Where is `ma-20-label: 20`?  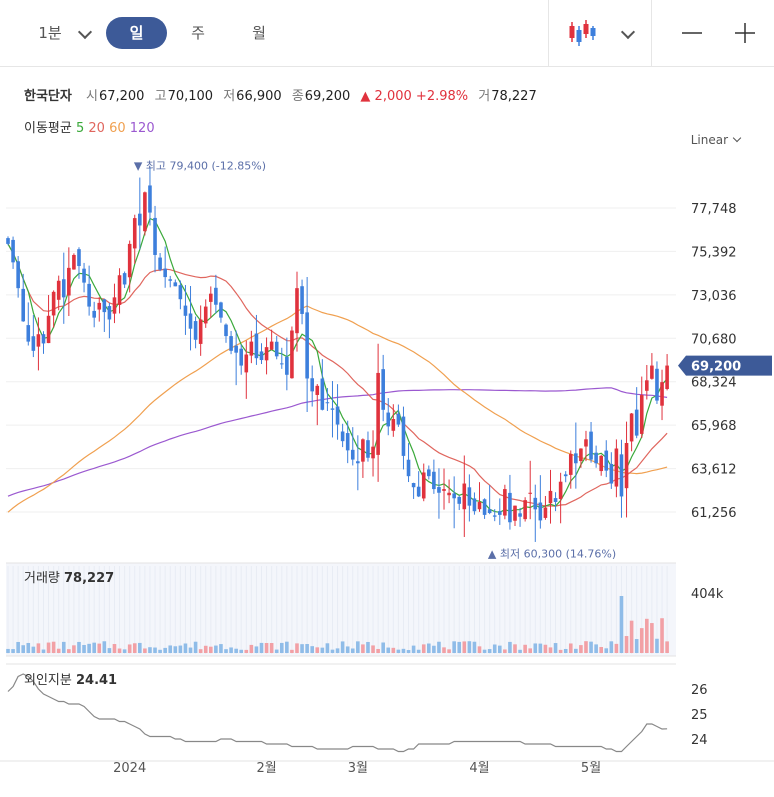 ma-20-label: 20 is located at coordinates (96, 128).